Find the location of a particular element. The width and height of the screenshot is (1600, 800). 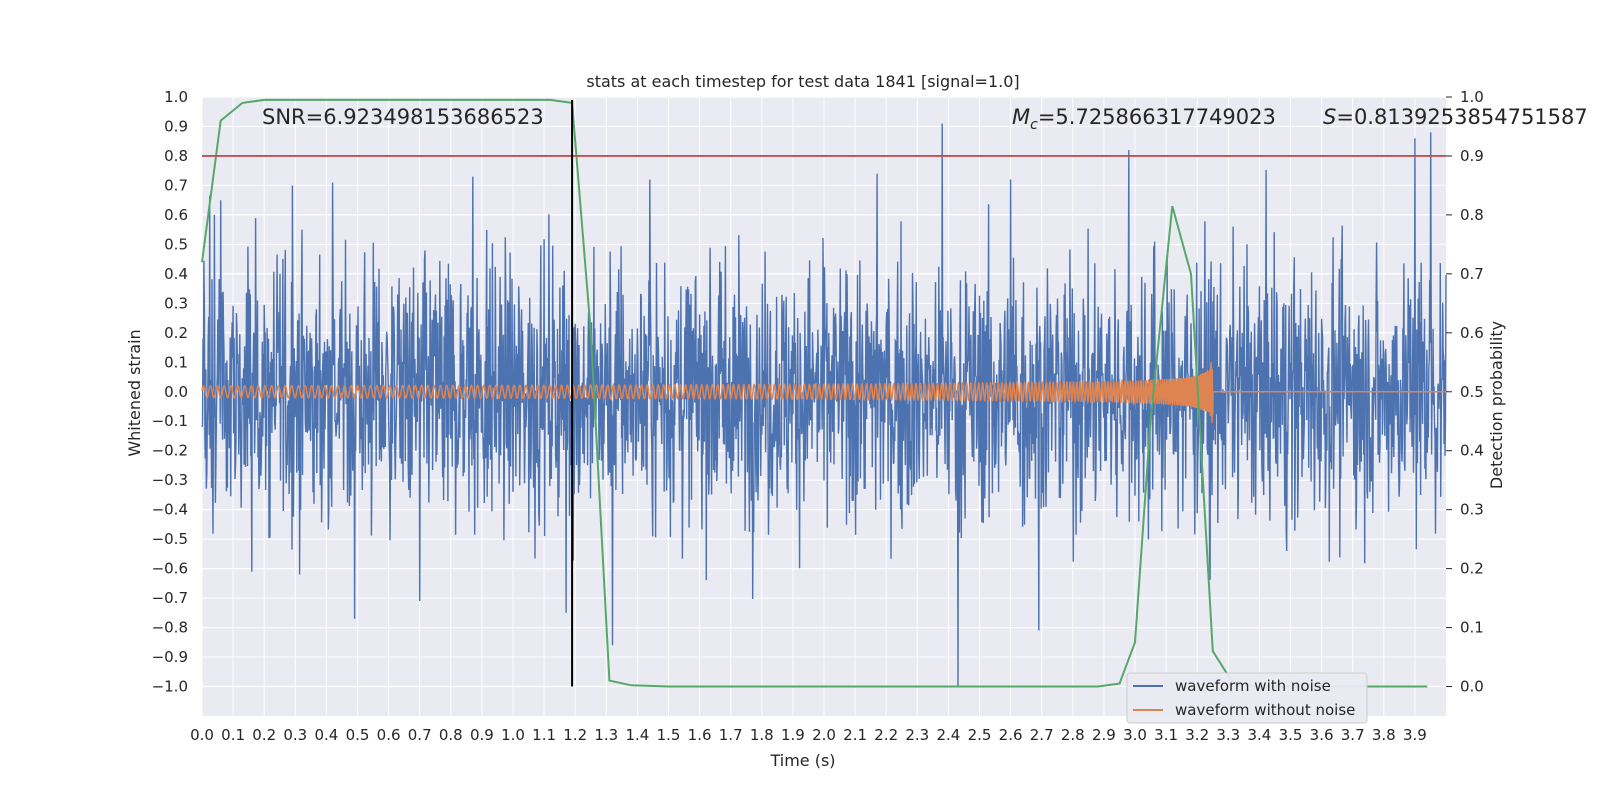

x-tick-label: 1.1 is located at coordinates (544, 735).